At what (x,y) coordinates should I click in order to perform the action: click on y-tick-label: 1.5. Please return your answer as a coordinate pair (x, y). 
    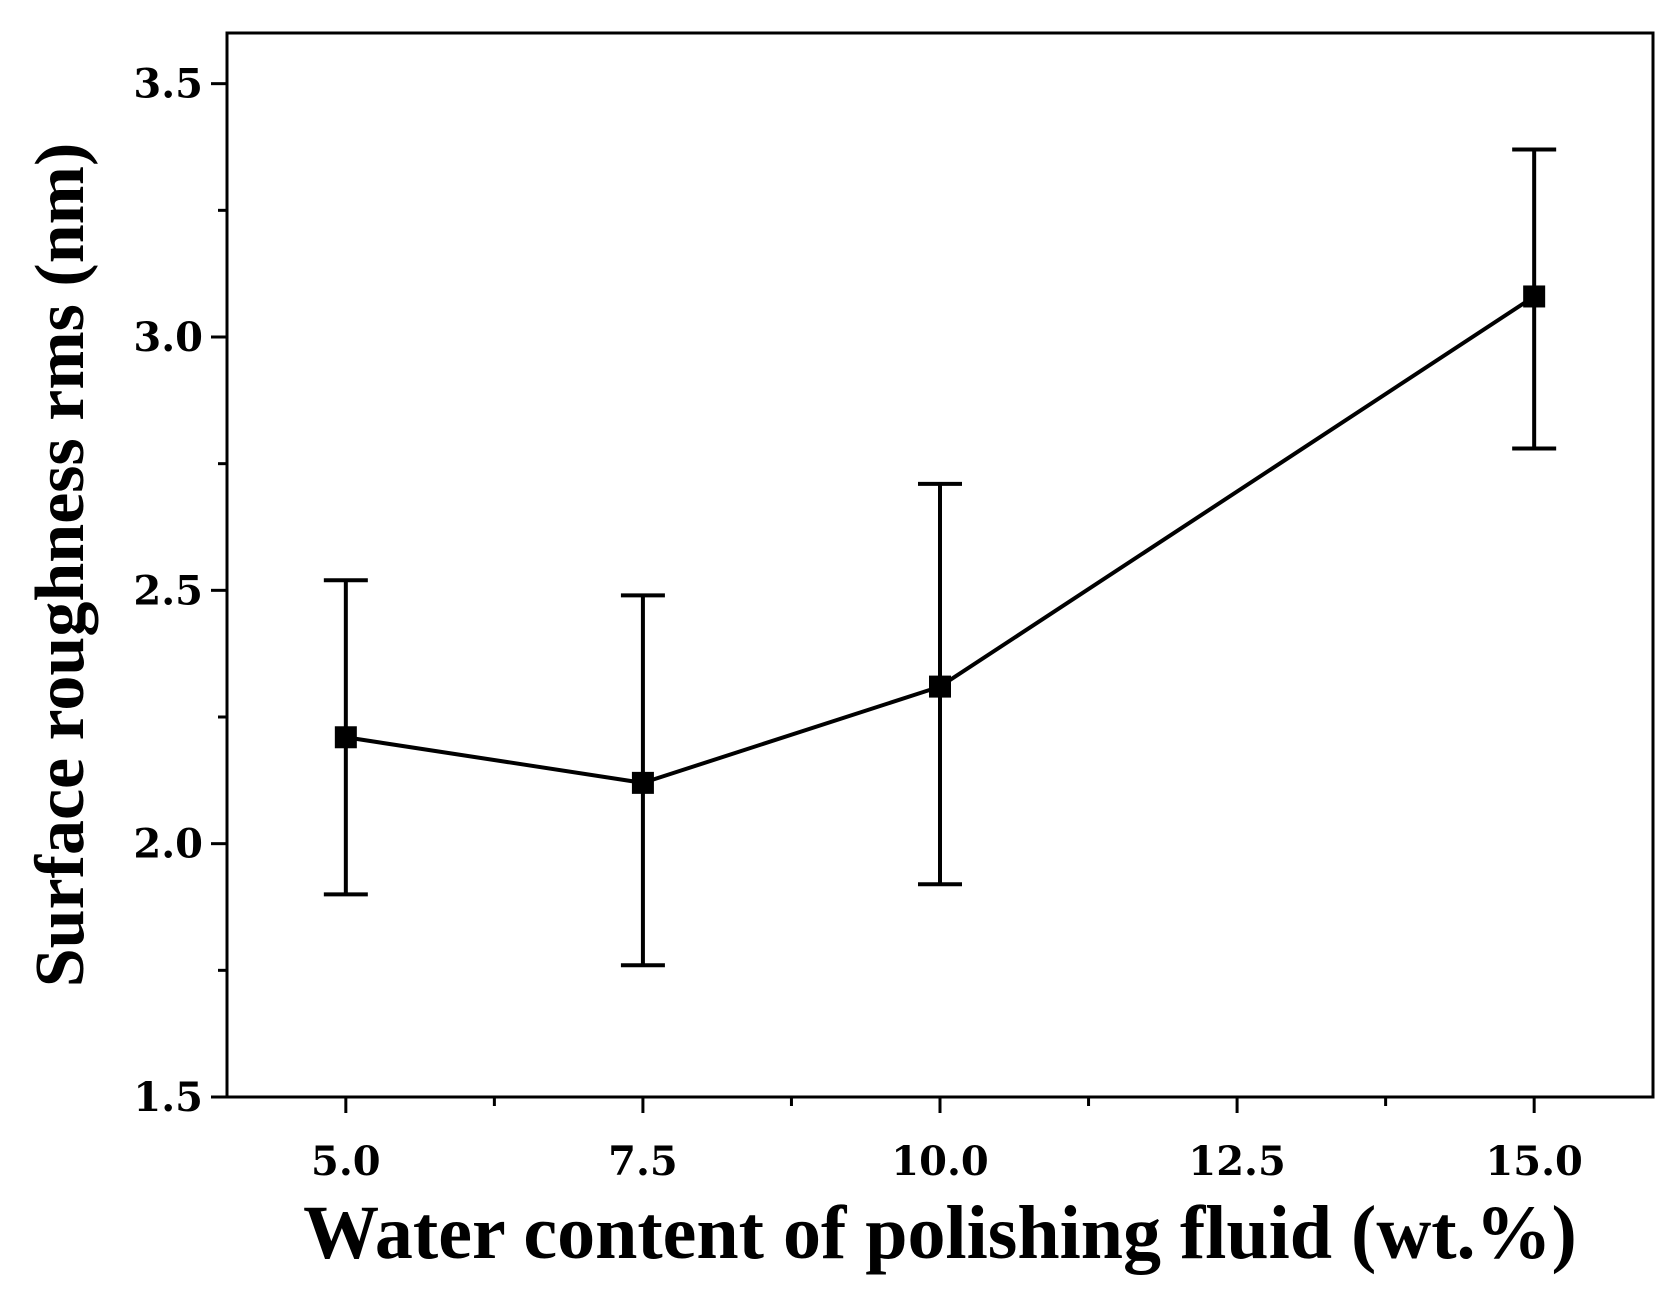
    Looking at the image, I should click on (168, 1097).